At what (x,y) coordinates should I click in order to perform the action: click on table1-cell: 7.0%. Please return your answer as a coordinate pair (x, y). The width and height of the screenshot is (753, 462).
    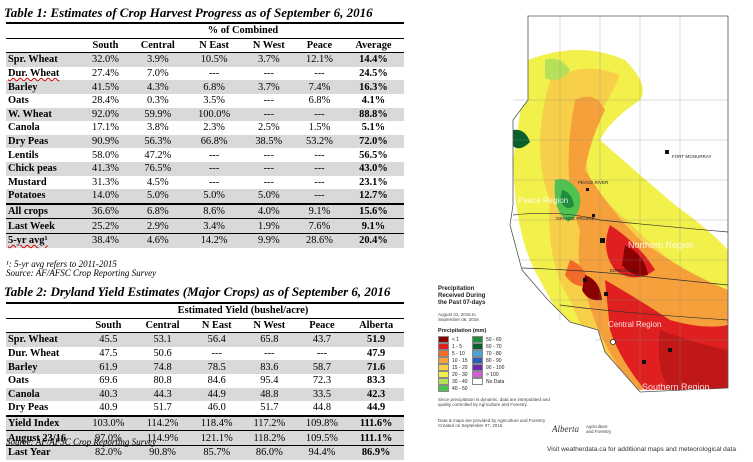
    Looking at the image, I should click on (157, 74).